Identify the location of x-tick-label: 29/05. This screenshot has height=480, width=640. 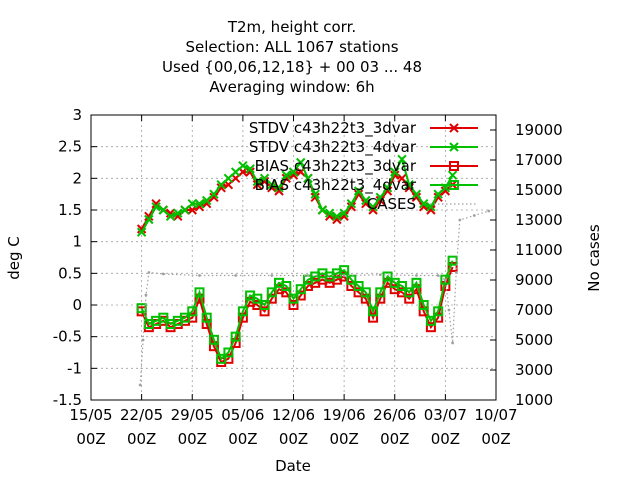
(192, 415).